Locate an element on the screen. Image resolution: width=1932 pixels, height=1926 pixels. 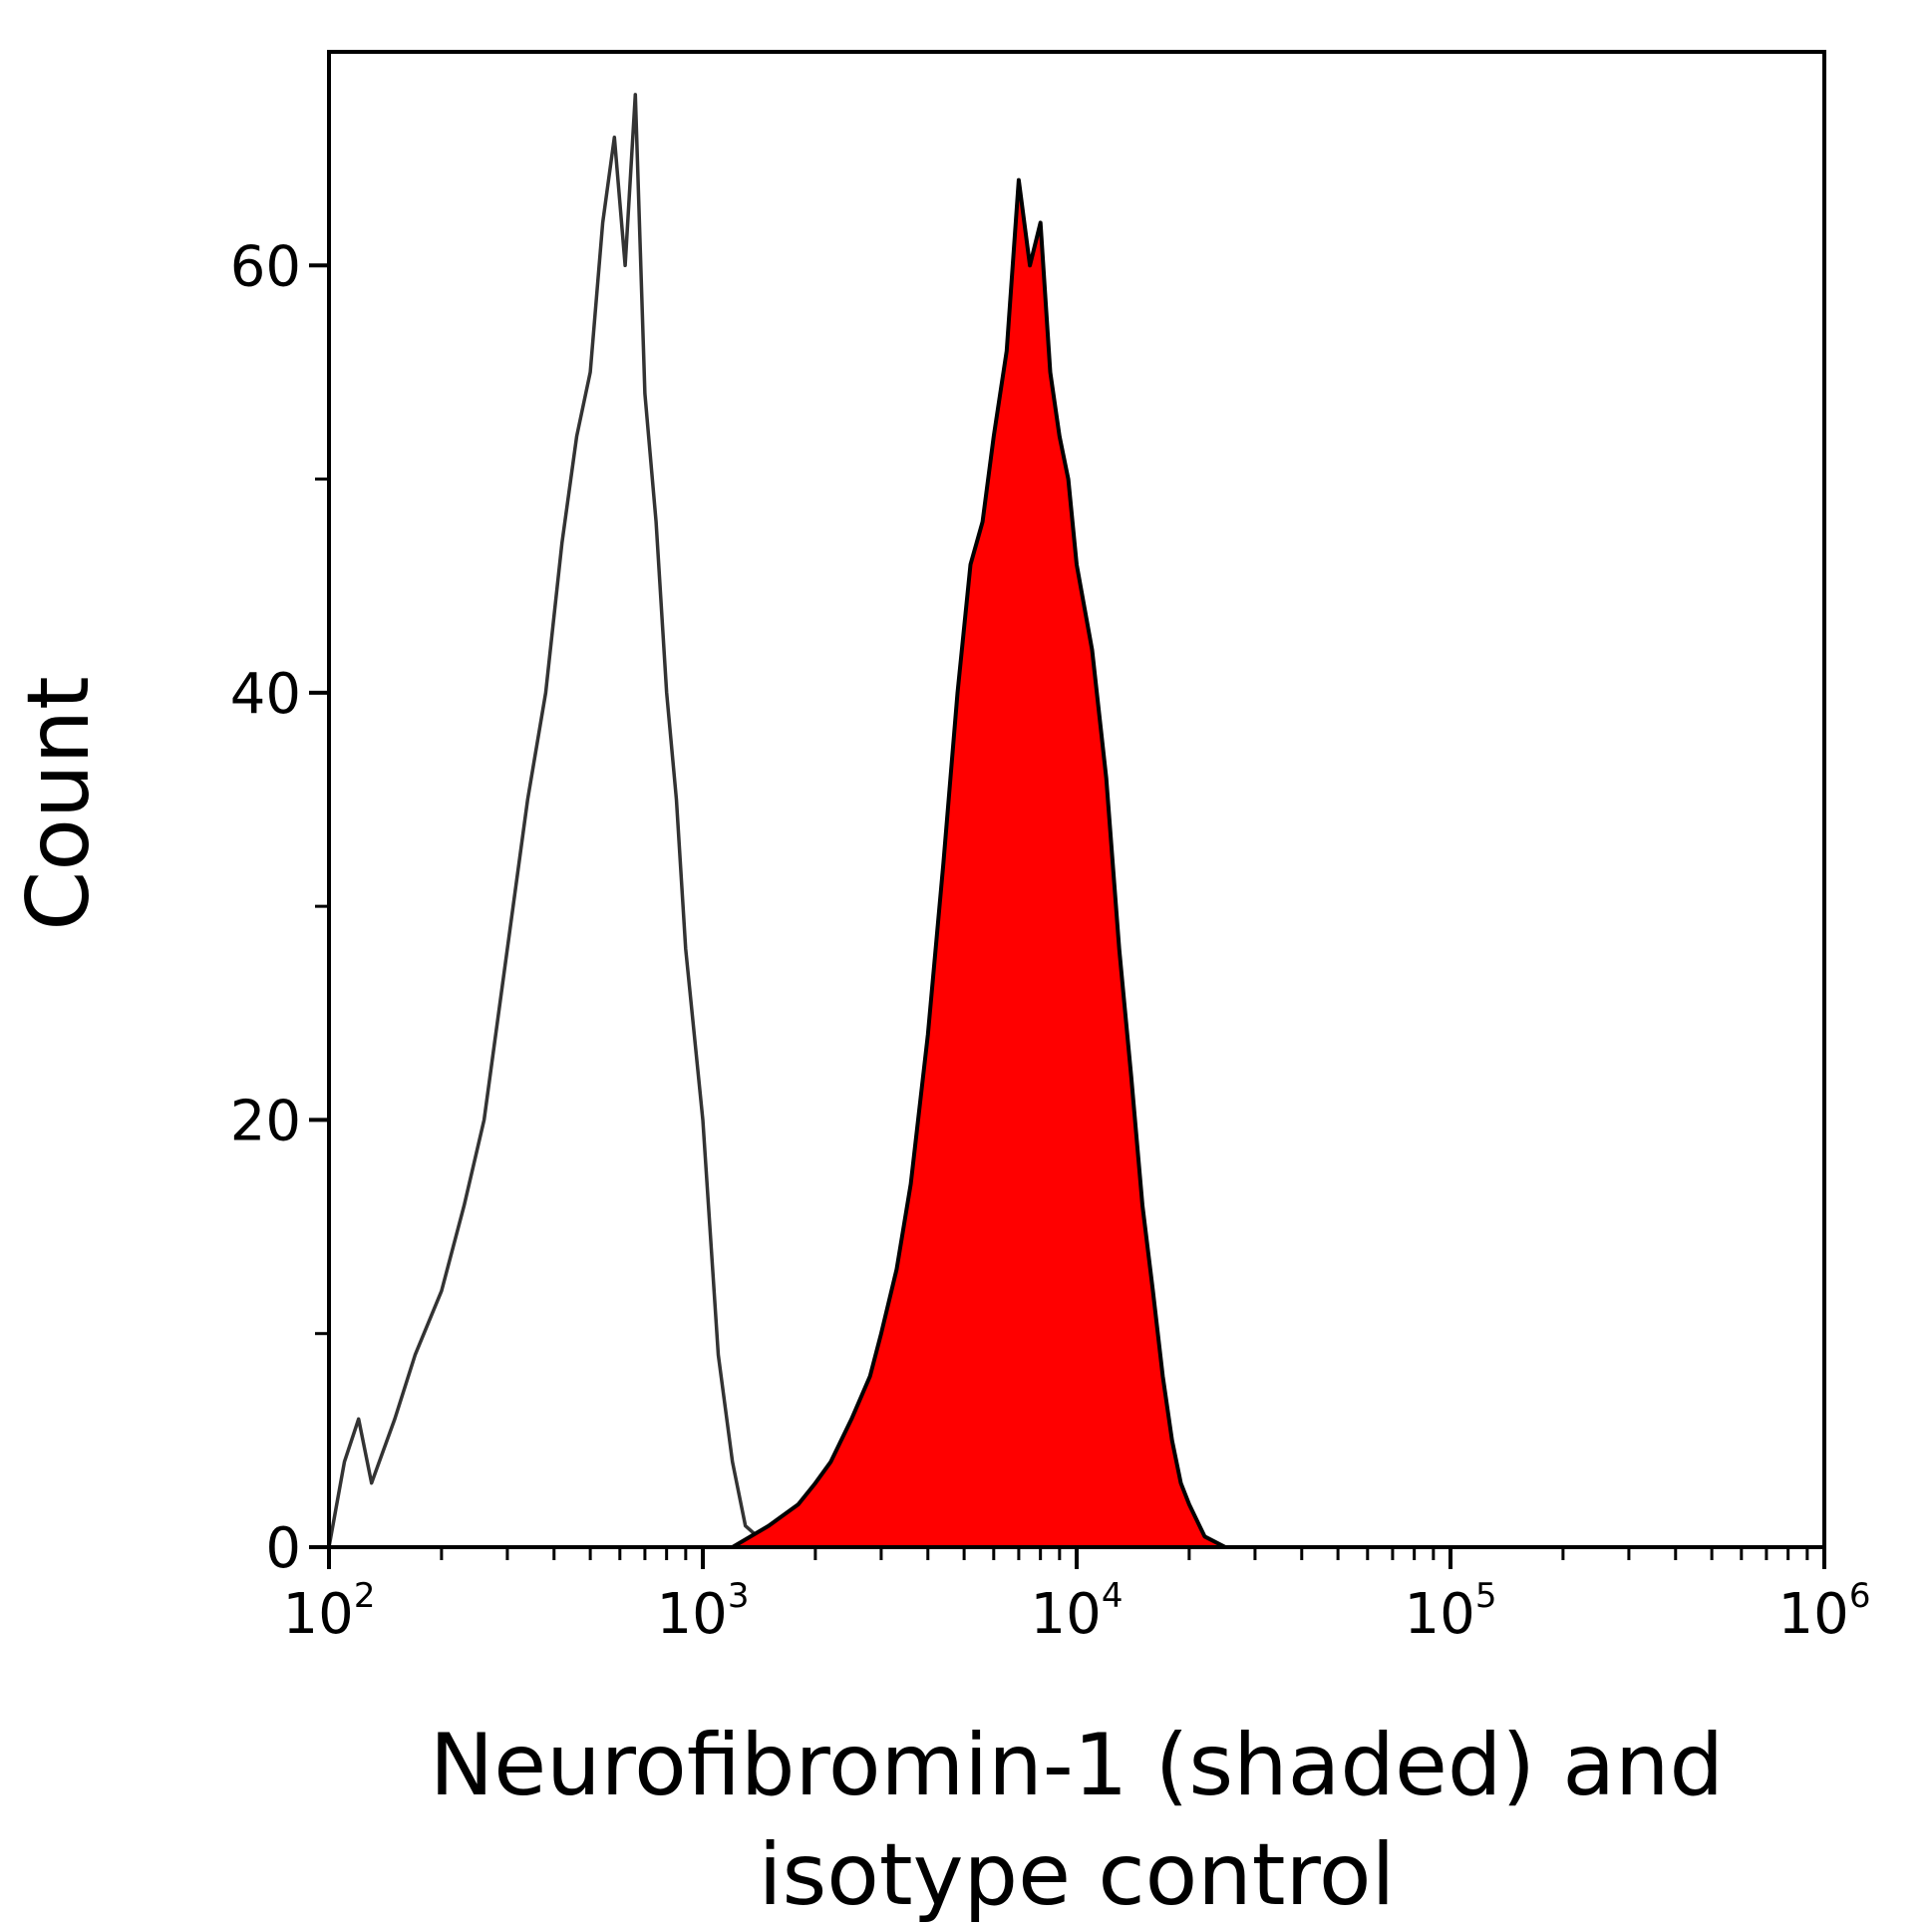
x-tick-label: 10⁴ is located at coordinates (1077, 1611).